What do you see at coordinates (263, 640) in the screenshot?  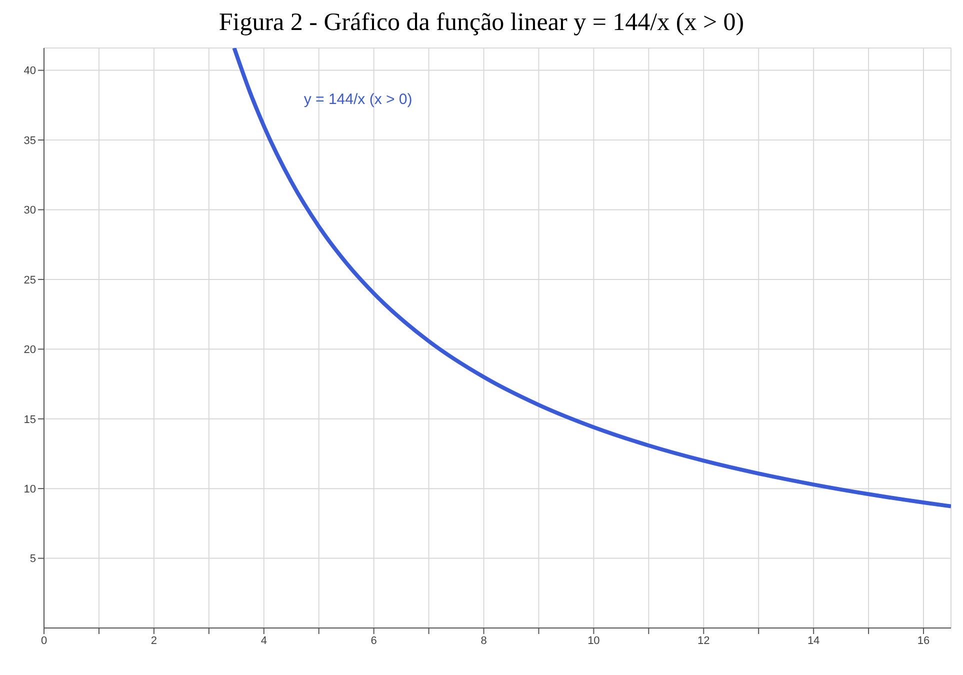 I see `x-tick-label: 4` at bounding box center [263, 640].